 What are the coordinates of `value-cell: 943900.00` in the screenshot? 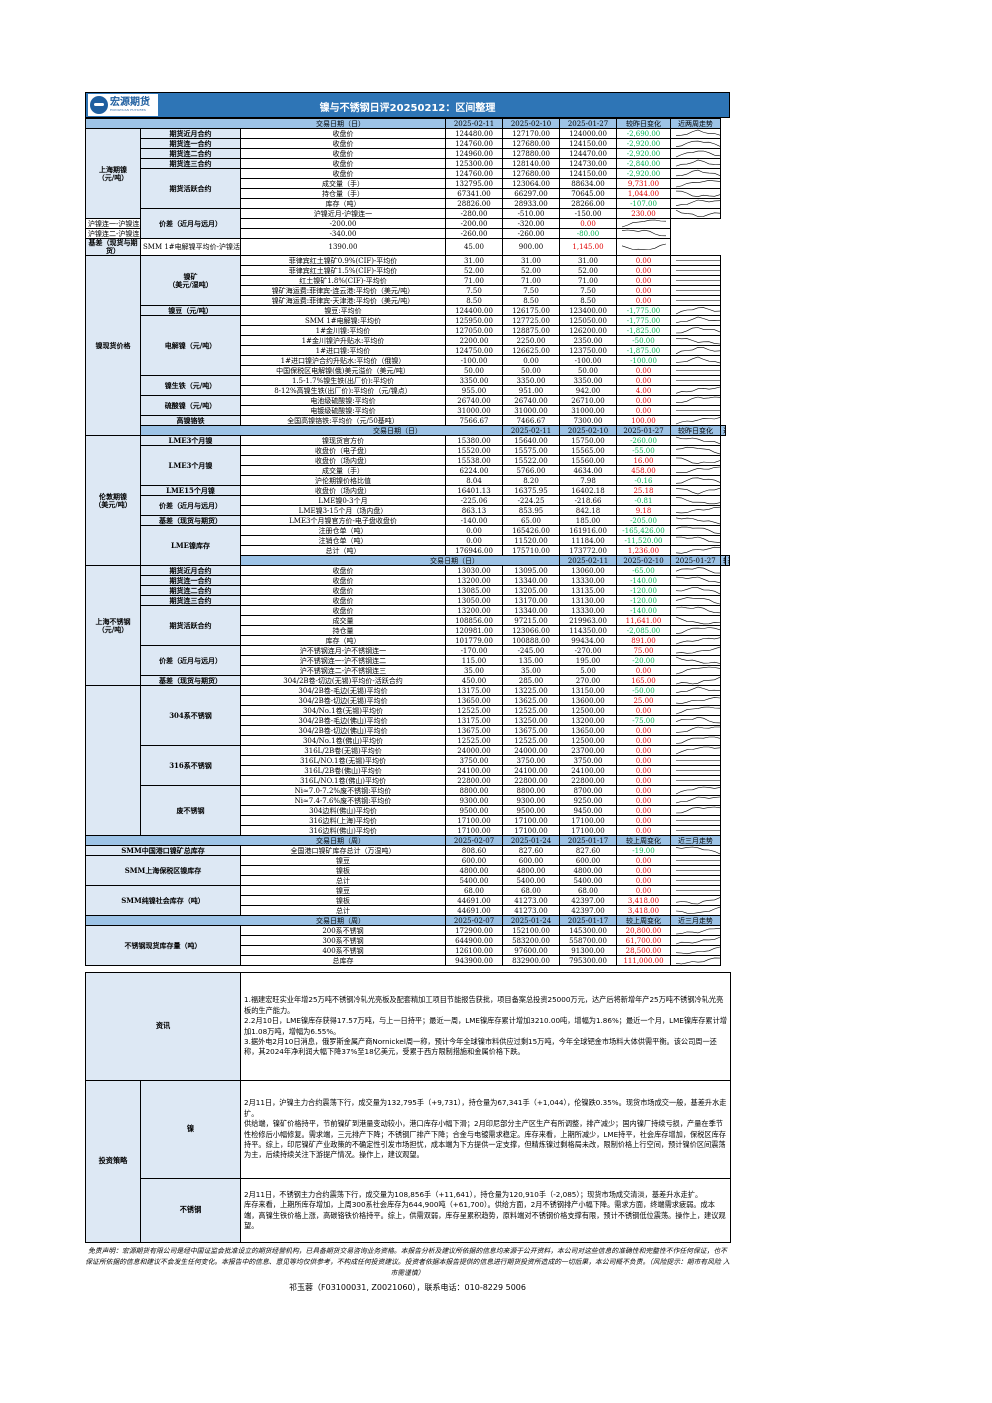 It's located at (474, 960).